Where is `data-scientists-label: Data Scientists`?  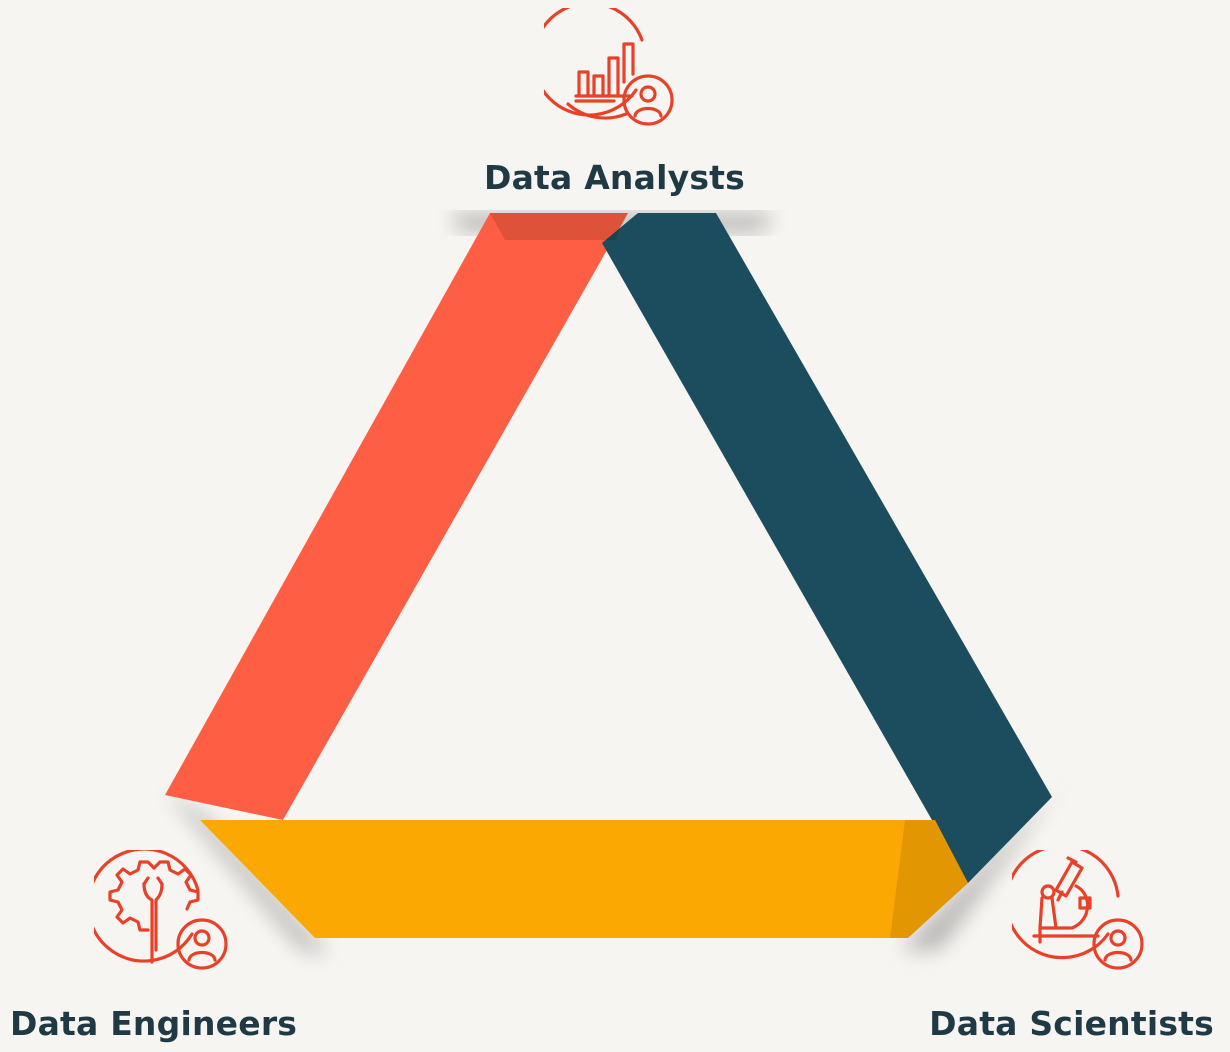 data-scientists-label: Data Scientists is located at coordinates (1071, 1023).